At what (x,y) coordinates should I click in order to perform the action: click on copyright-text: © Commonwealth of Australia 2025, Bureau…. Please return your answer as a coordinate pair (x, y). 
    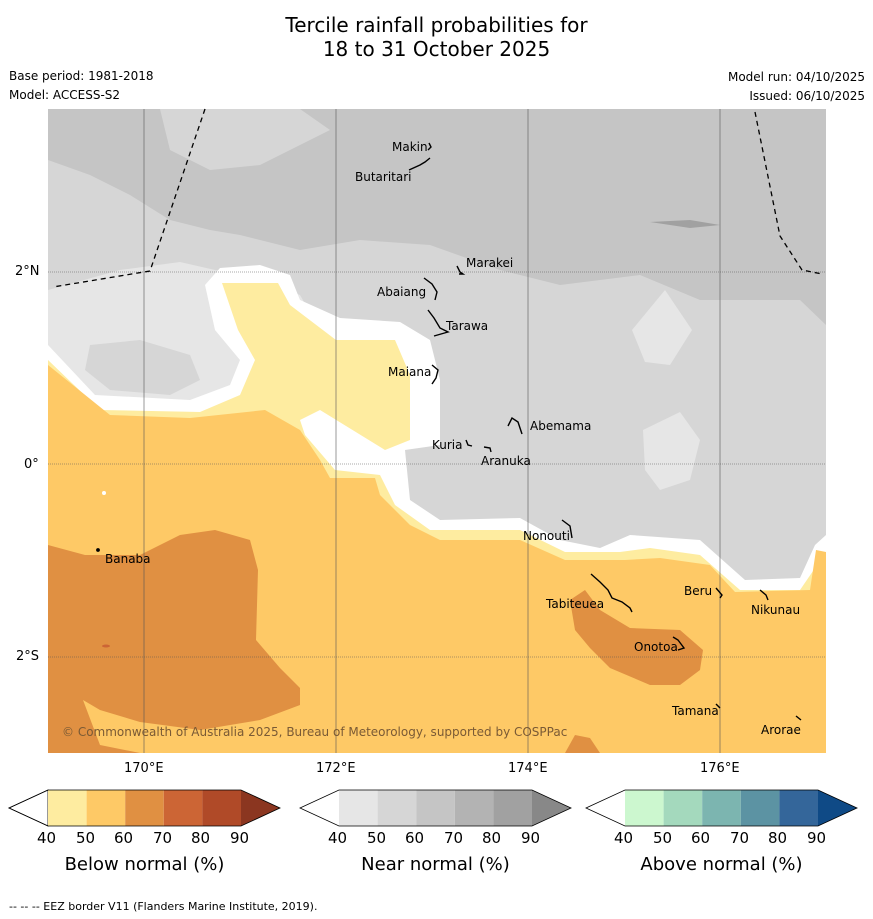
    Looking at the image, I should click on (314, 732).